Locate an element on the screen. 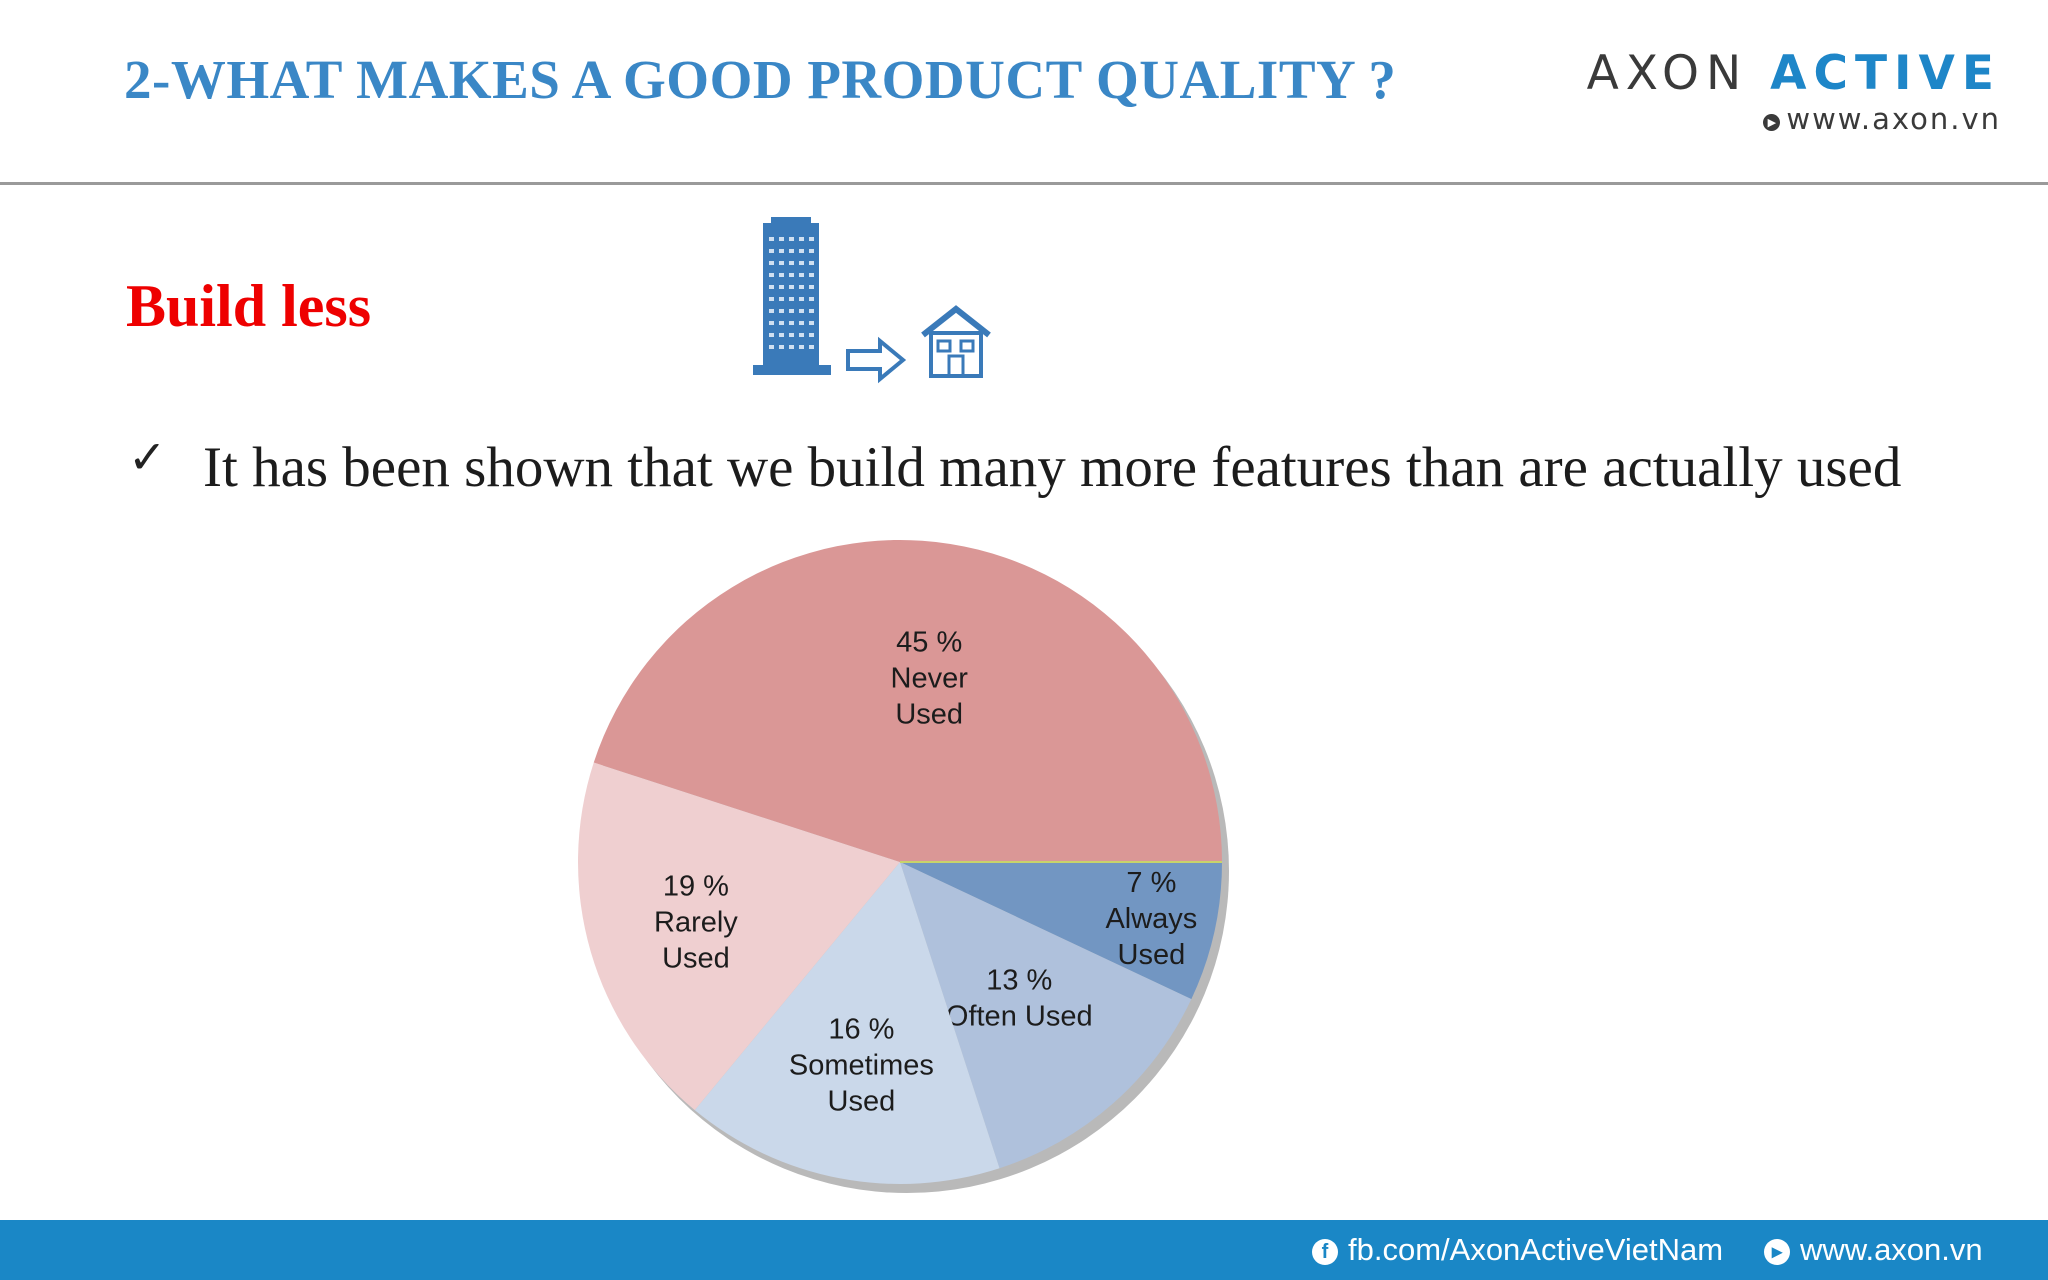 This screenshot has height=1280, width=2048. right-arrow-icon is located at coordinates (876, 360).